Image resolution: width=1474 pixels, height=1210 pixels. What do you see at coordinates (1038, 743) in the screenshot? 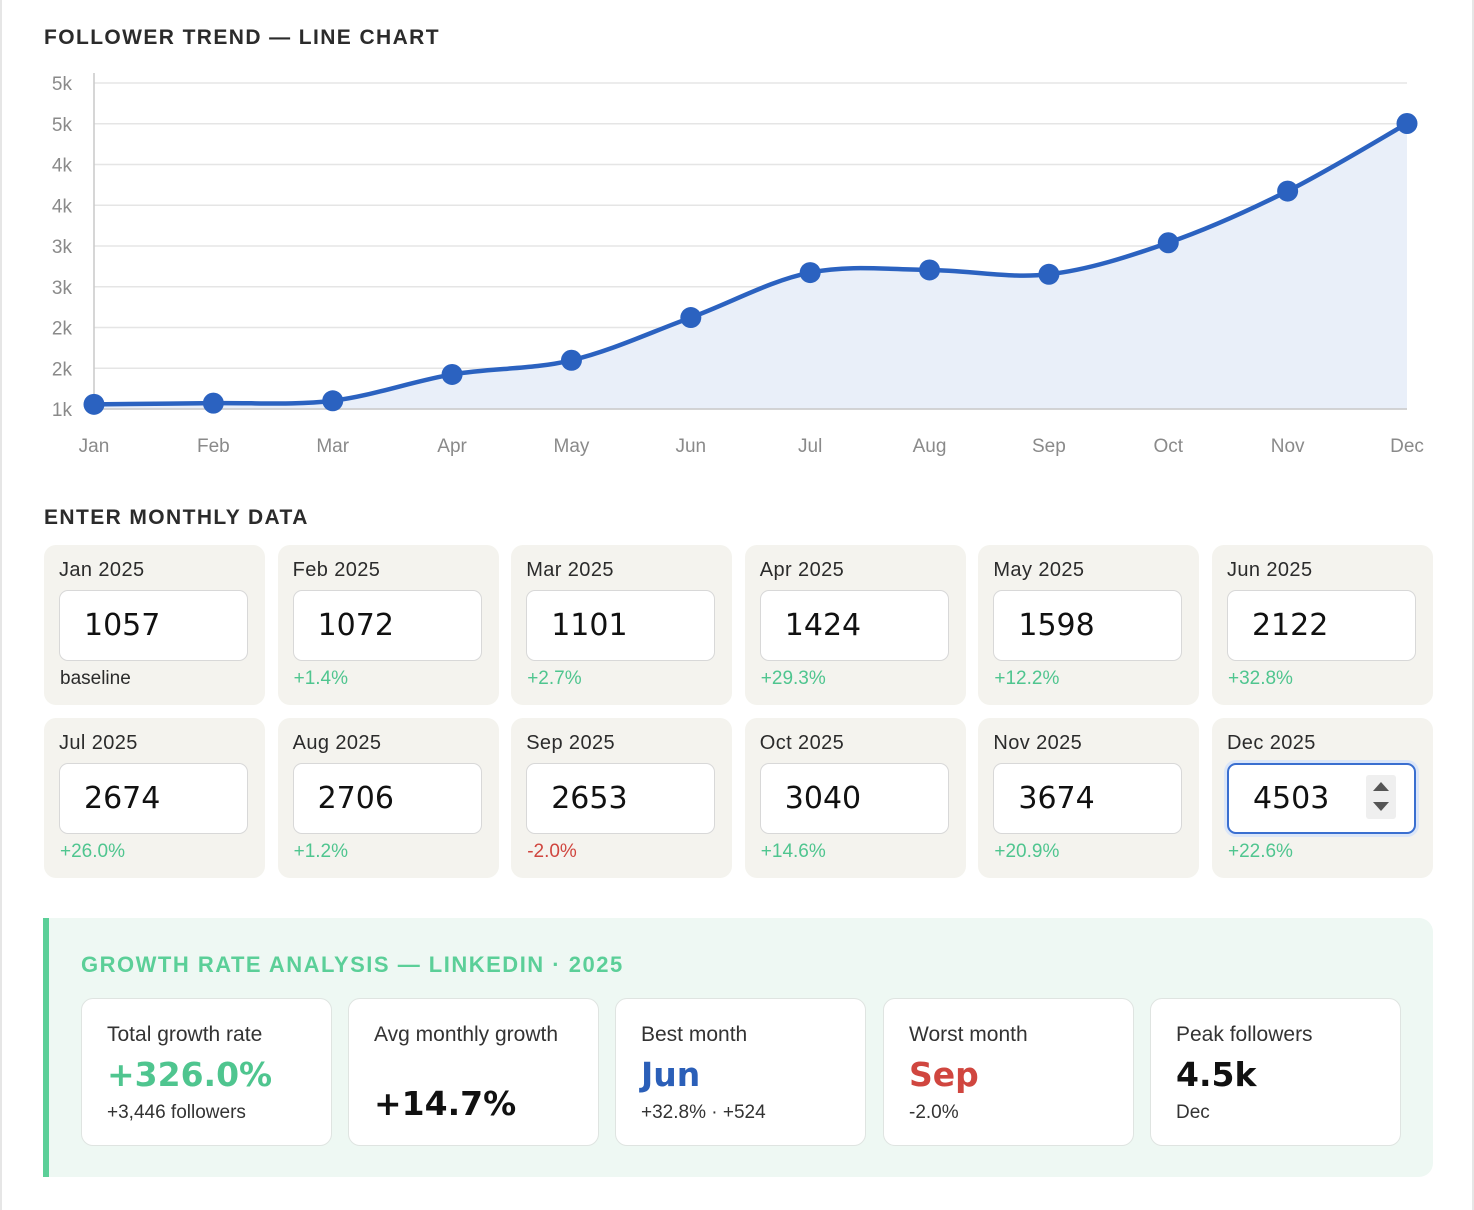
I see `month-label: Nov 2025` at bounding box center [1038, 743].